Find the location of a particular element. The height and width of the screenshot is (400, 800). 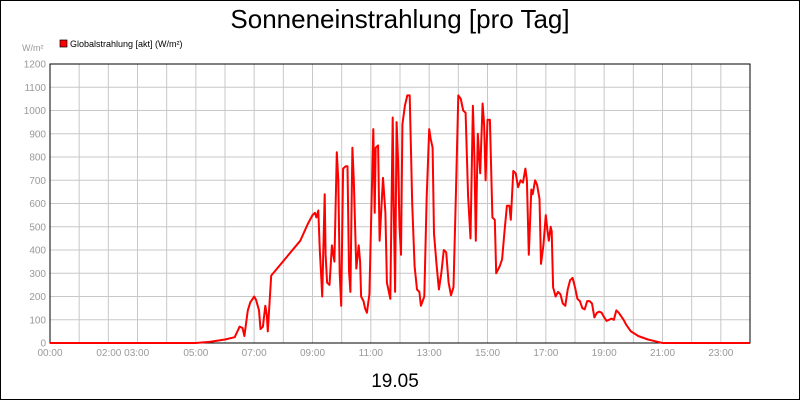

x-tick-label: 19:00 is located at coordinates (604, 353).